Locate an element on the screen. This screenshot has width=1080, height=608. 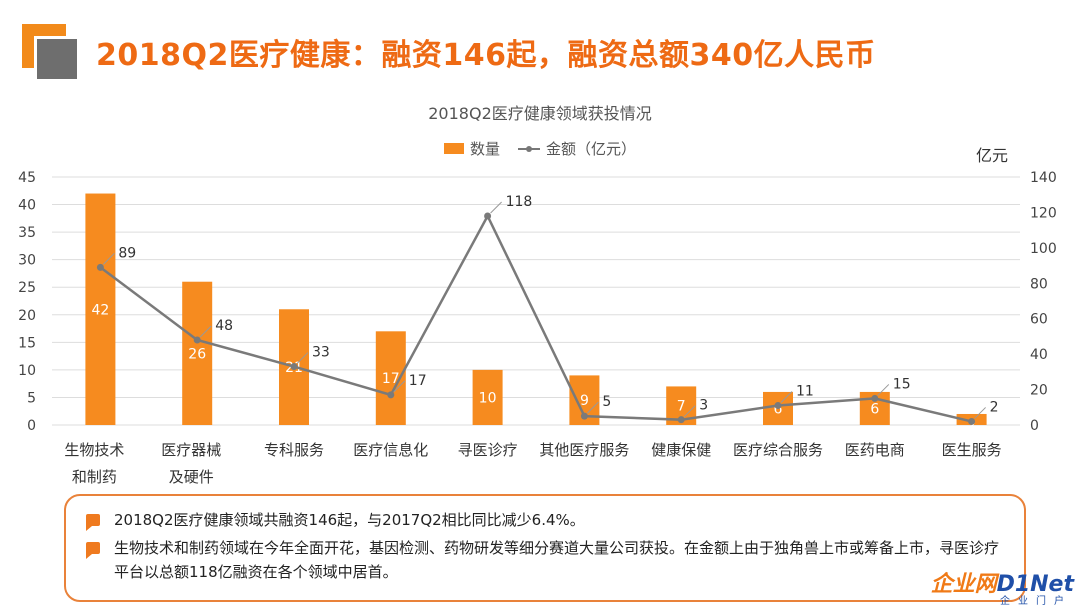
x-category-label: 专科服务 is located at coordinates (294, 450).